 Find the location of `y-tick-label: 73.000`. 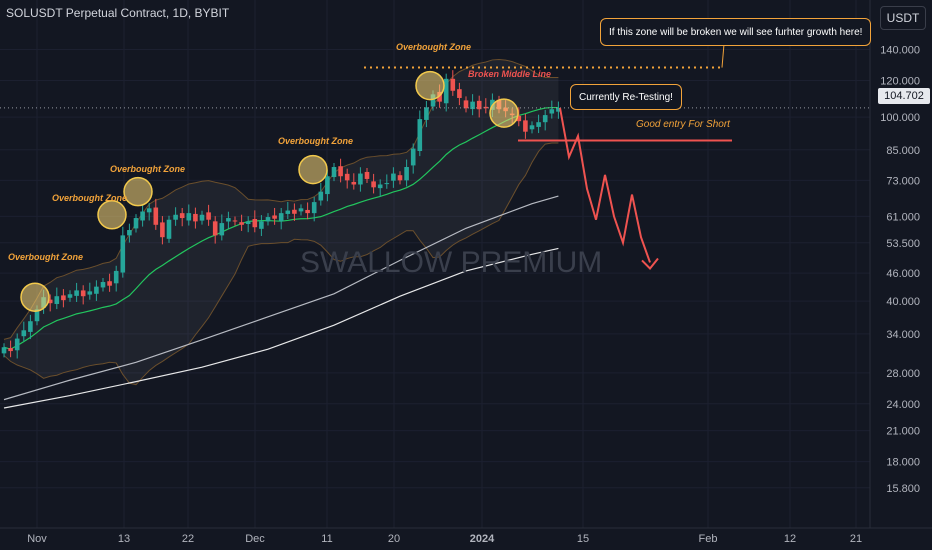

y-tick-label: 73.000 is located at coordinates (903, 181).